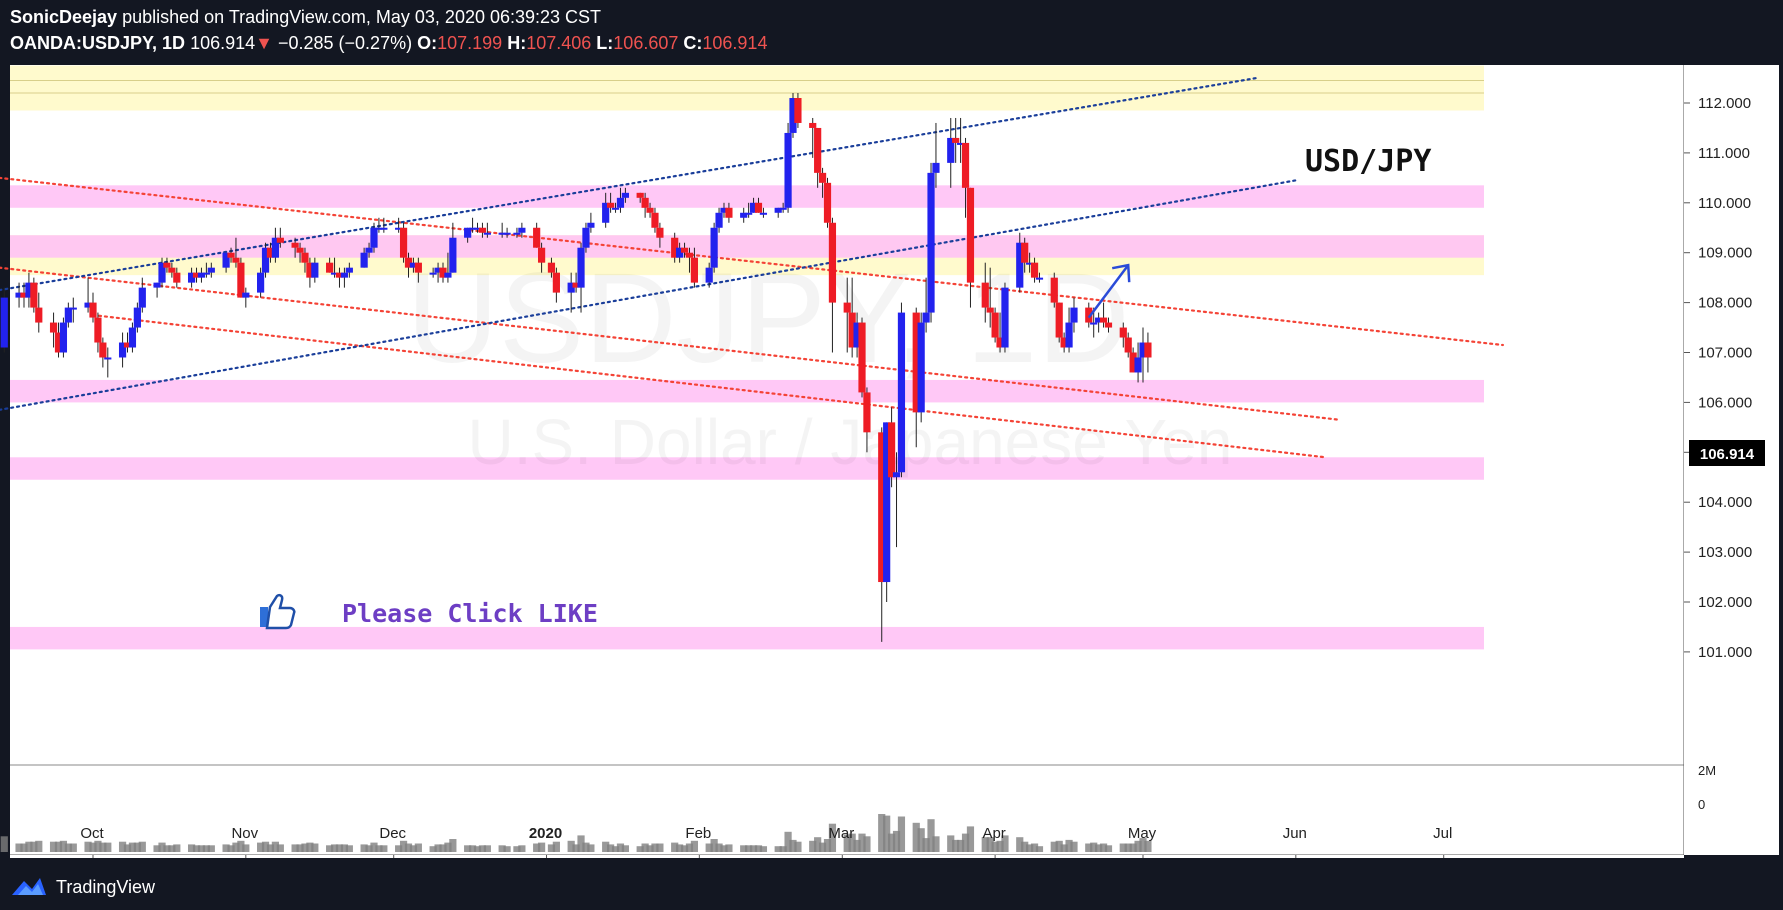  I want to click on price-tick-label: 108.000, so click(1725, 303).